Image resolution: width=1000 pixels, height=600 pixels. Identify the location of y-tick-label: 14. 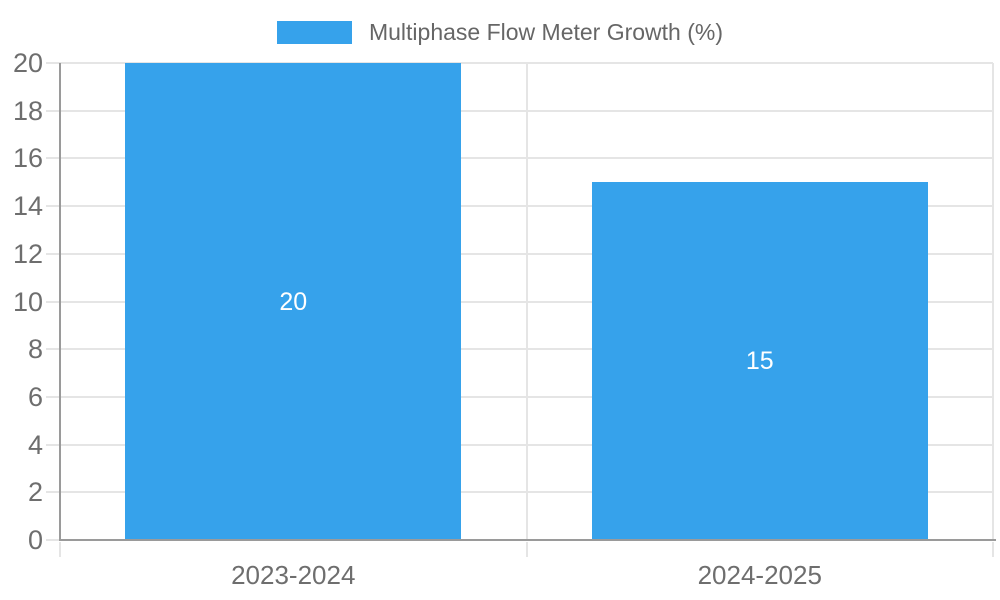
(27, 206).